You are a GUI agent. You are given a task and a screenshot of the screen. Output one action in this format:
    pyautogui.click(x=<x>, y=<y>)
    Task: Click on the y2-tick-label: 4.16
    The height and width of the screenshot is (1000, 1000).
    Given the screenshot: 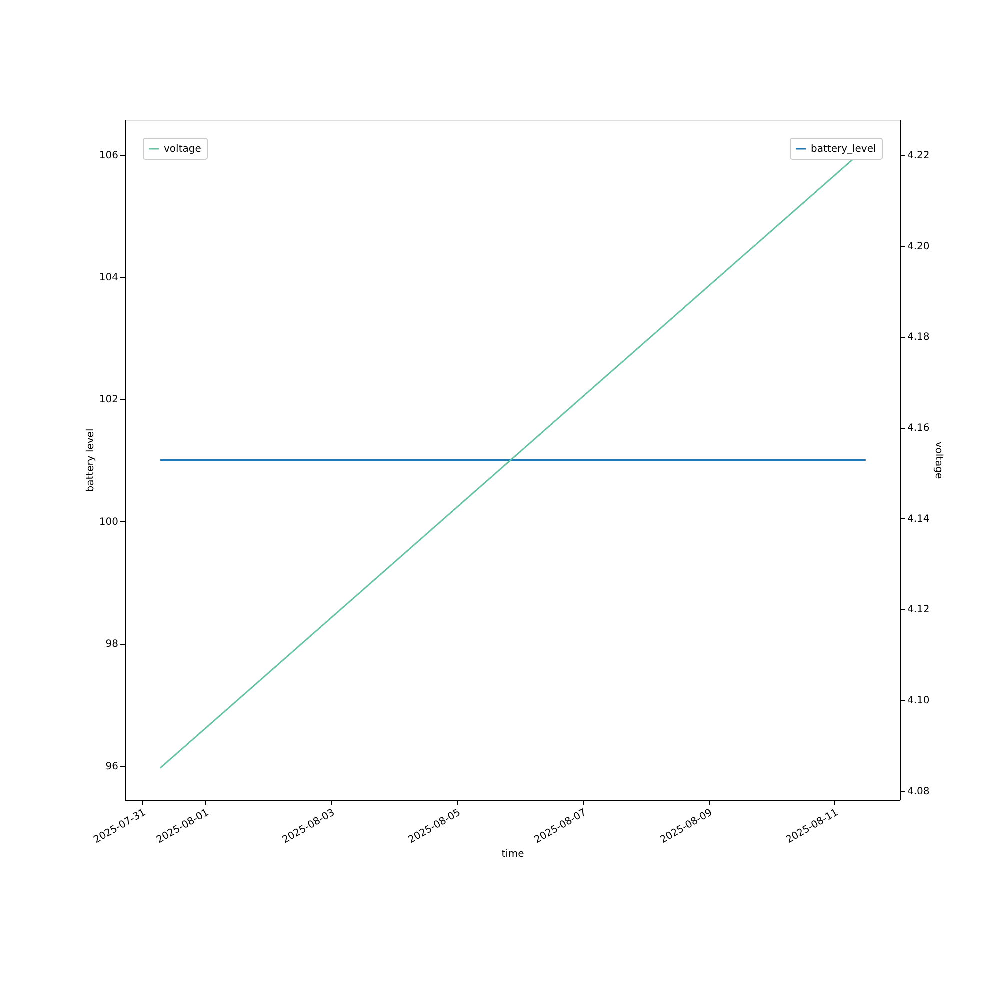 What is the action you would take?
    pyautogui.click(x=919, y=428)
    